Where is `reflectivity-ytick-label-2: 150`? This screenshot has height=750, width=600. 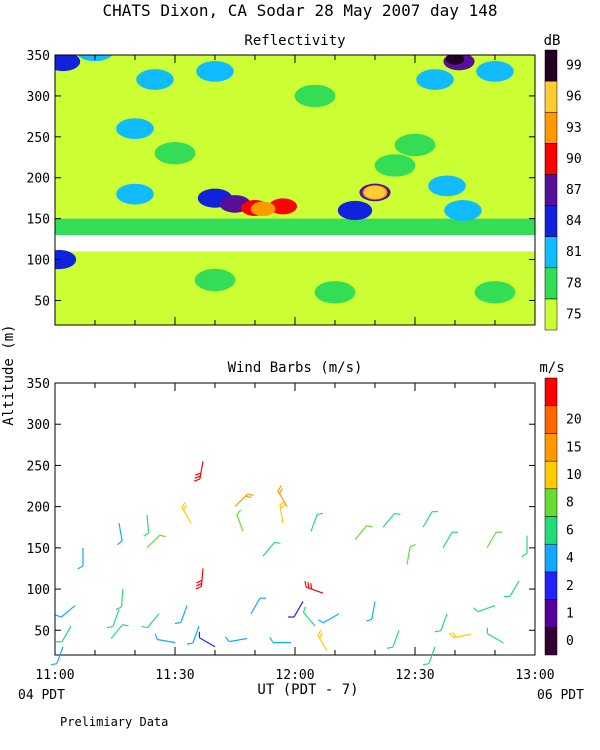
reflectivity-ytick-label-2: 150 is located at coordinates (38, 220).